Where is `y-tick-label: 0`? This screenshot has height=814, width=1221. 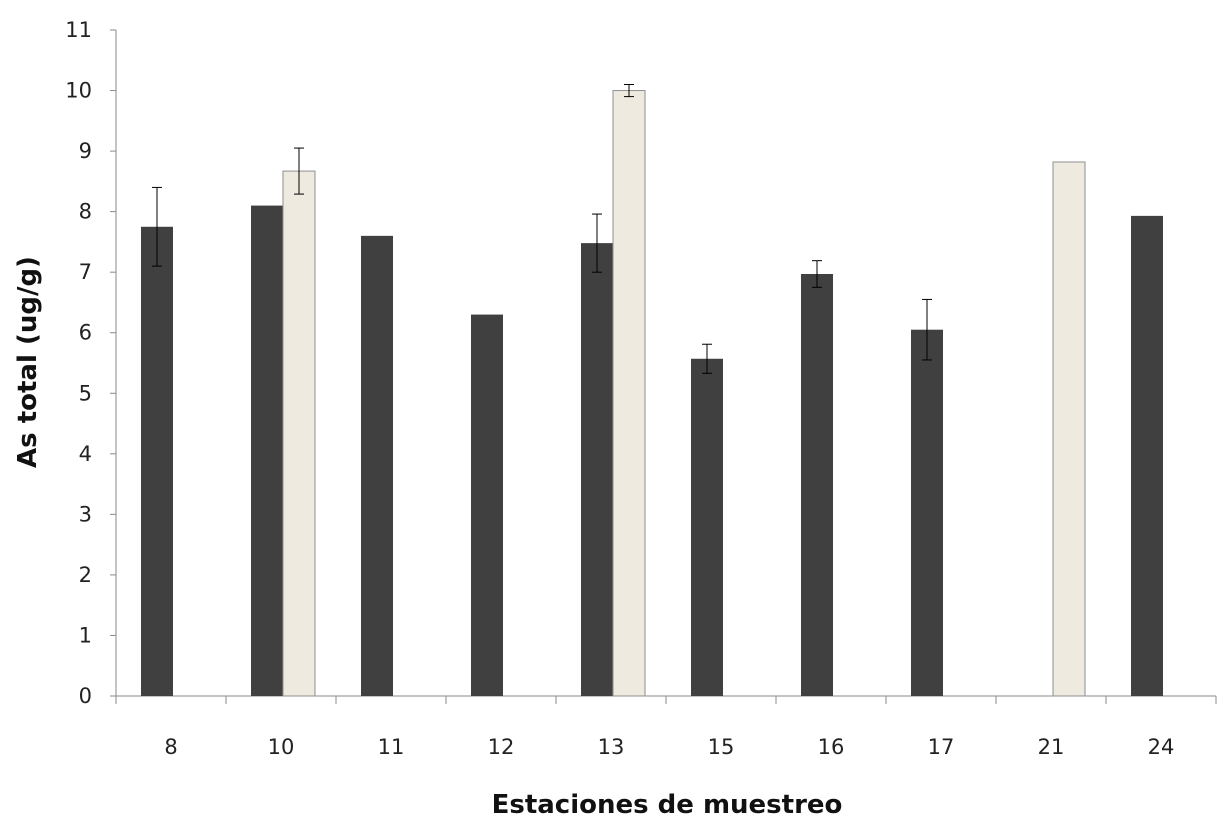
y-tick-label: 0 is located at coordinates (85, 696).